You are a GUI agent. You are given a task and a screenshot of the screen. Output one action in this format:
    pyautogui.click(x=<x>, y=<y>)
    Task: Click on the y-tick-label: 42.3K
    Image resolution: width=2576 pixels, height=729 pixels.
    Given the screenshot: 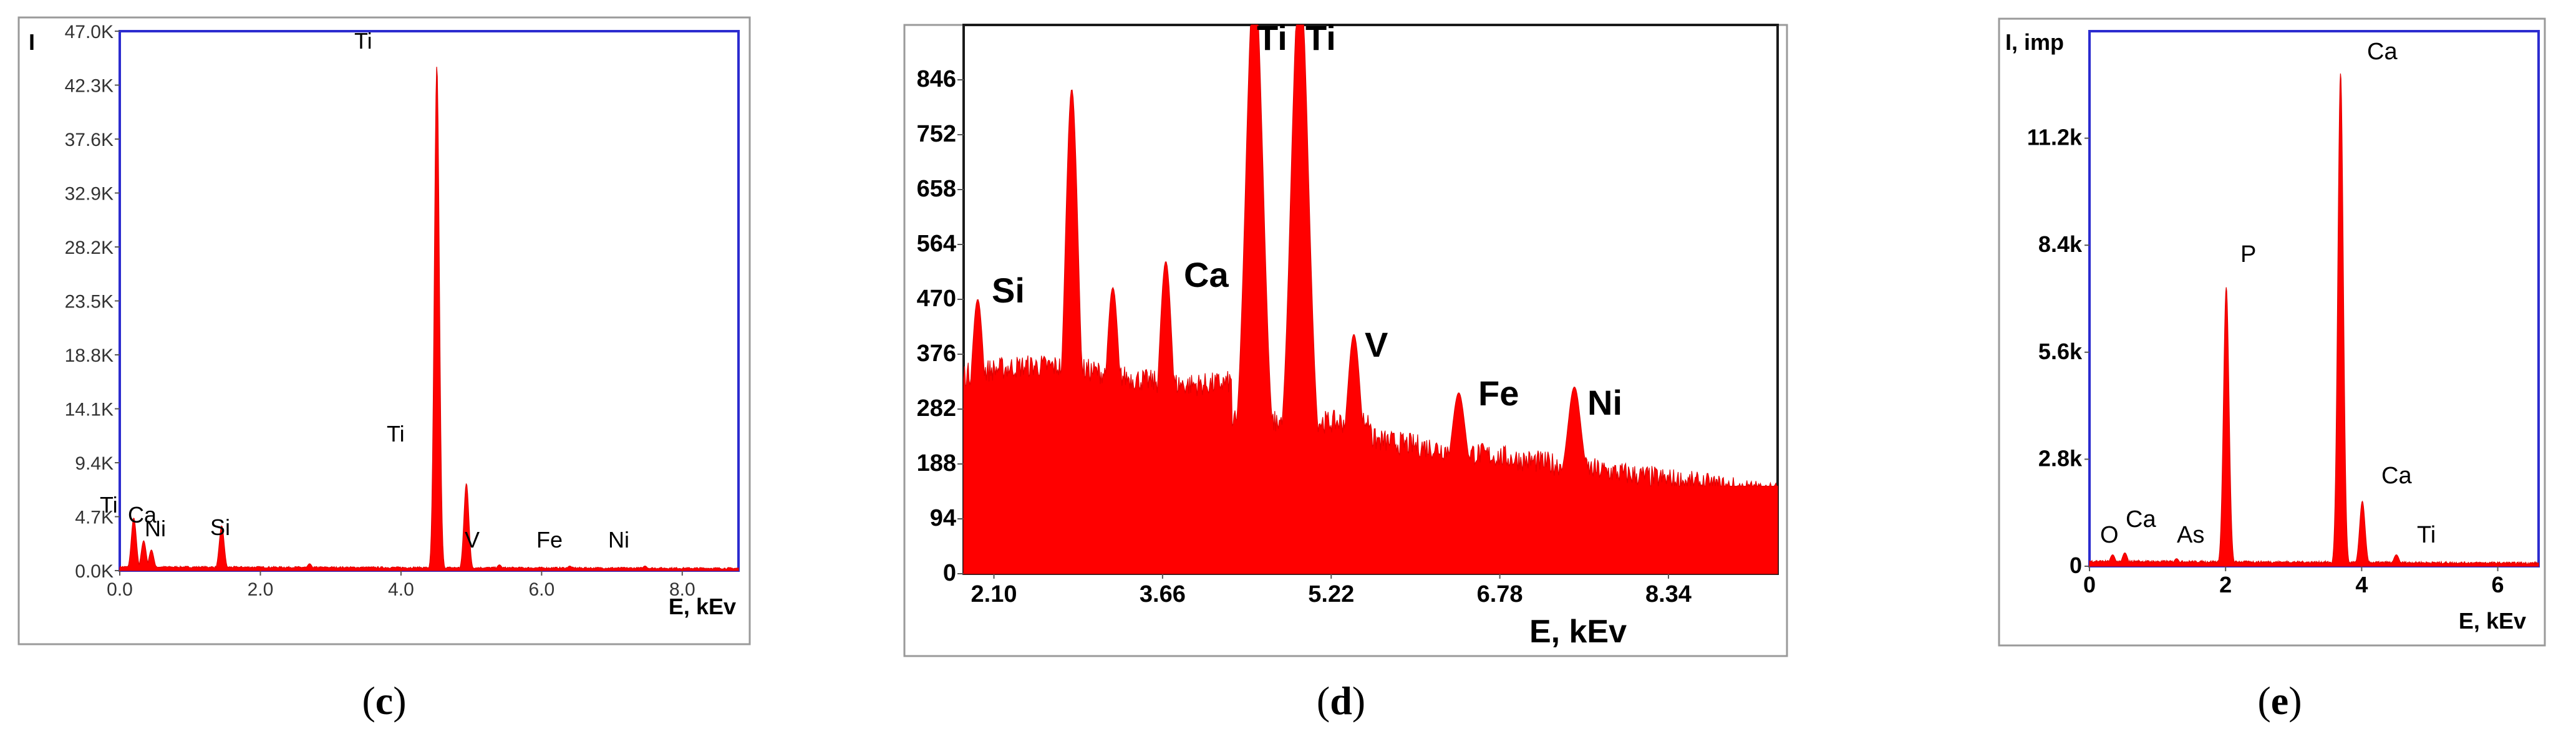 What is the action you would take?
    pyautogui.click(x=89, y=86)
    